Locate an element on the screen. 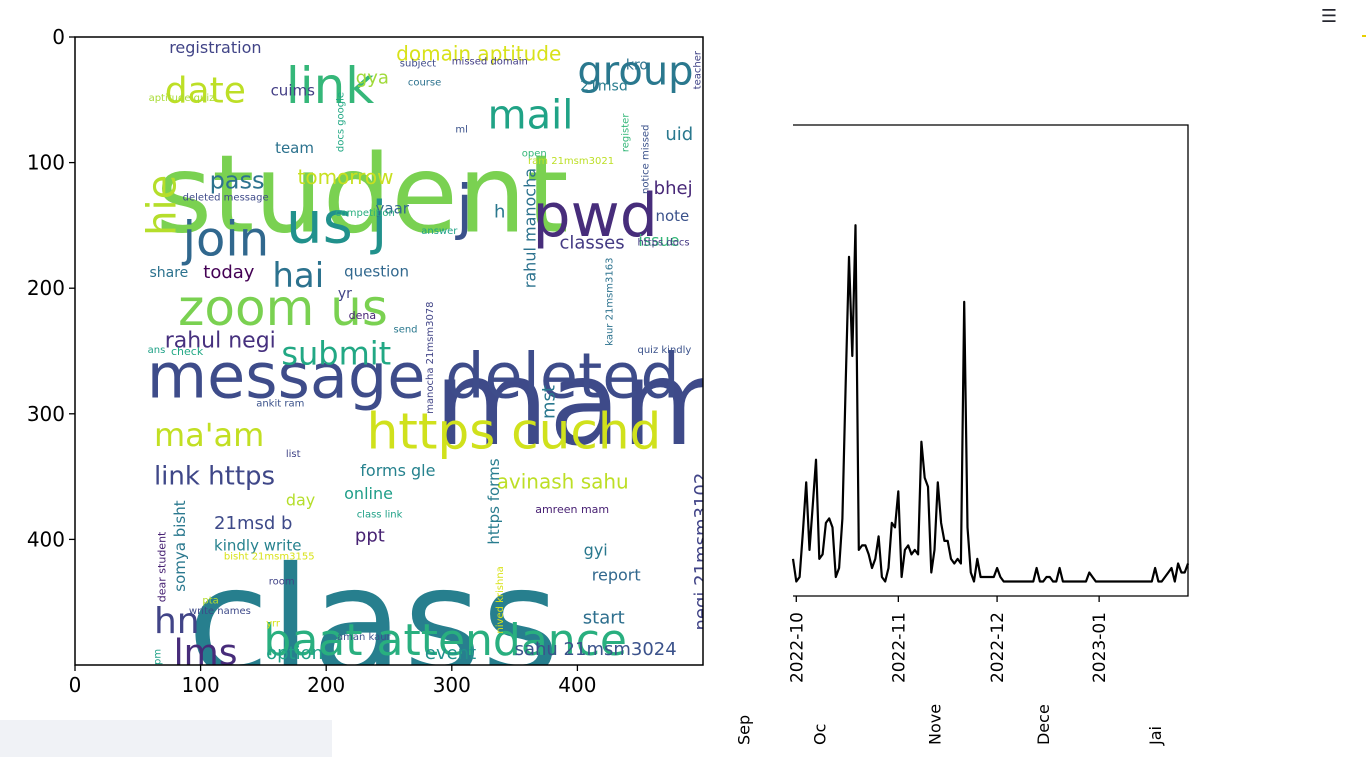  wordcloud-word: course is located at coordinates (424, 82).